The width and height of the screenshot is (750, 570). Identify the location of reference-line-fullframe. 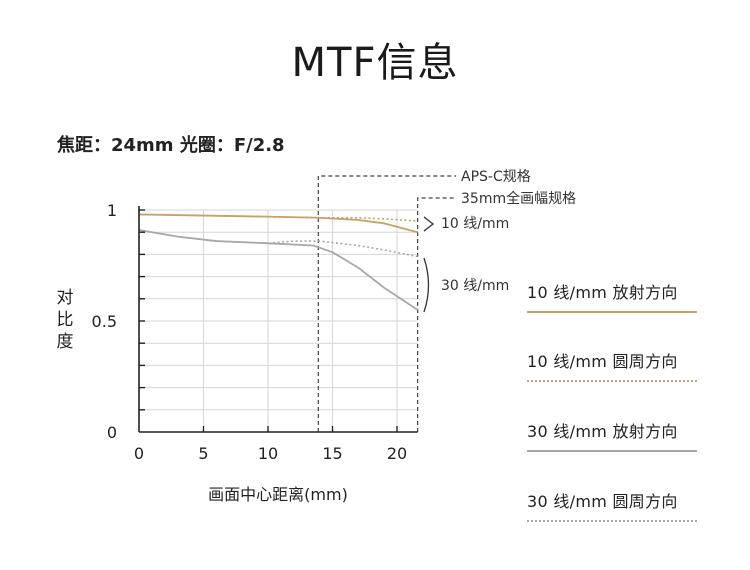
(436, 314).